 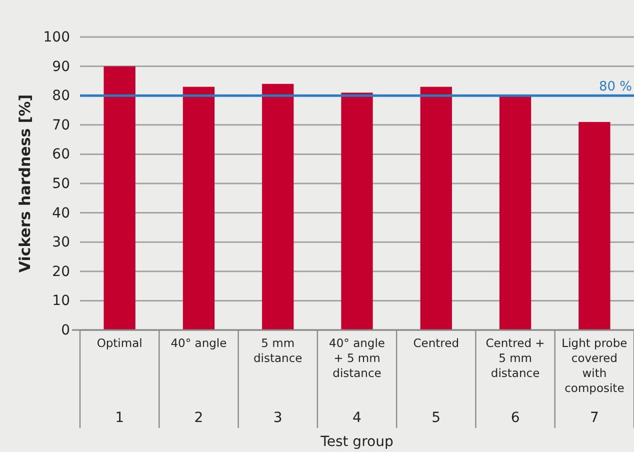 What do you see at coordinates (277, 350) in the screenshot?
I see `x-tick-label: 5 mm distance` at bounding box center [277, 350].